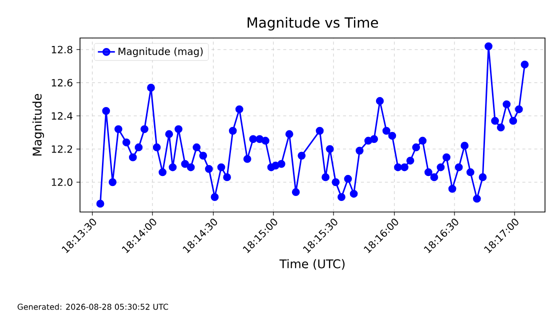 This screenshot has height=314, width=560. I want to click on y-tick-label: 12.8, so click(62, 50).